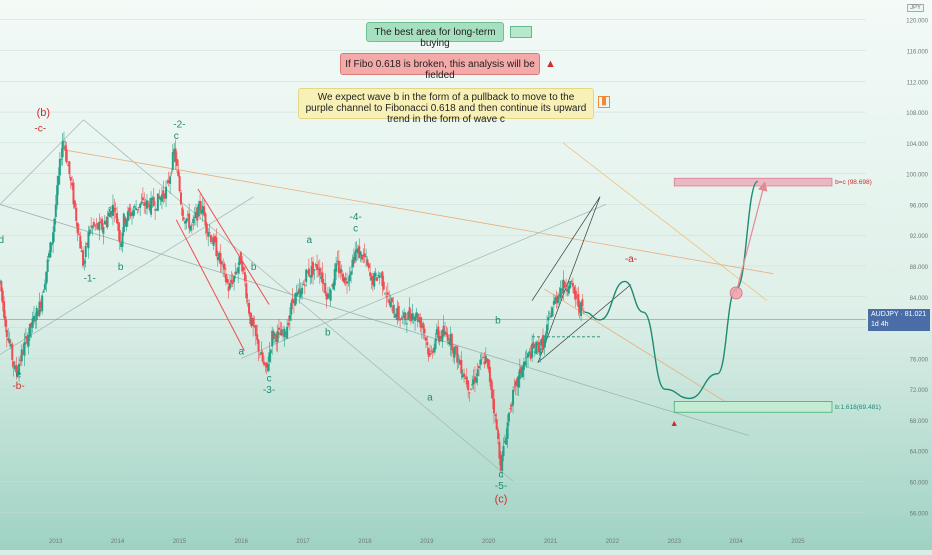 Image resolution: width=932 pixels, height=555 pixels. What do you see at coordinates (919, 453) in the screenshot?
I see `y-tick-label: 64.000` at bounding box center [919, 453].